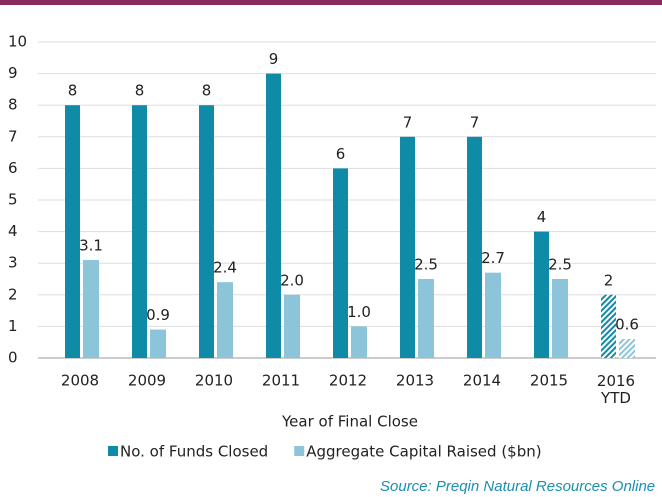 This screenshot has height=497, width=662. What do you see at coordinates (549, 381) in the screenshot?
I see `x-tick-label: 2015` at bounding box center [549, 381].